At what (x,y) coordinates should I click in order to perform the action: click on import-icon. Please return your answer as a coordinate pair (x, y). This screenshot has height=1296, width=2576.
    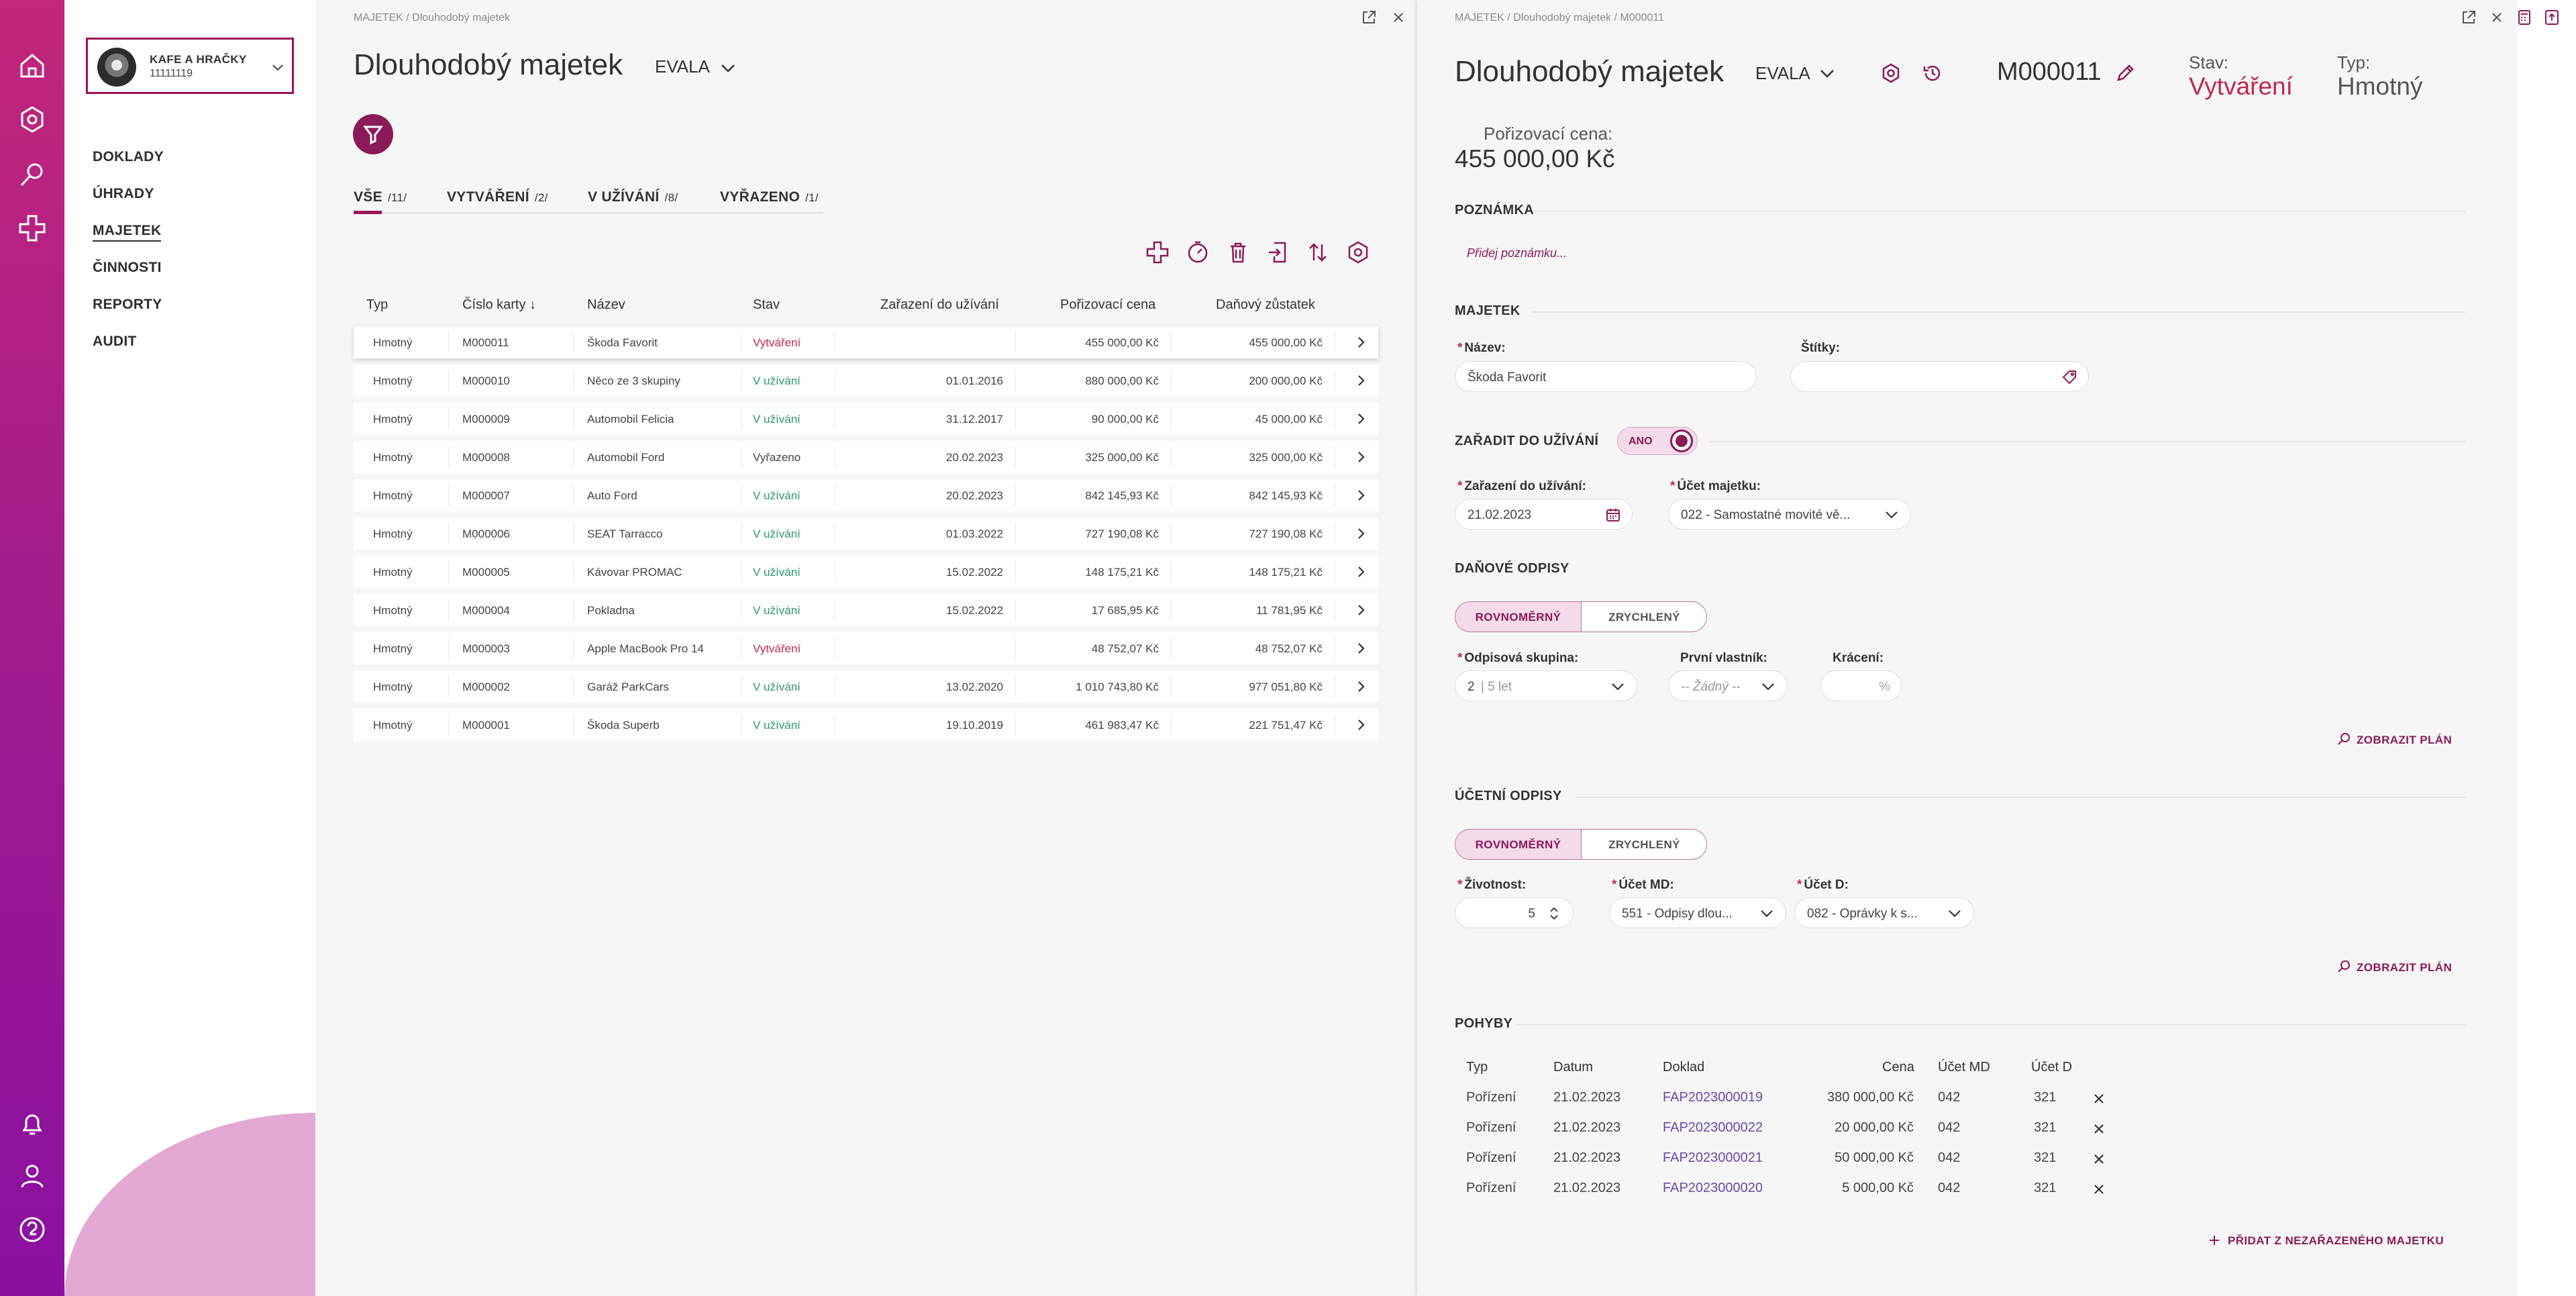
    Looking at the image, I should click on (1278, 252).